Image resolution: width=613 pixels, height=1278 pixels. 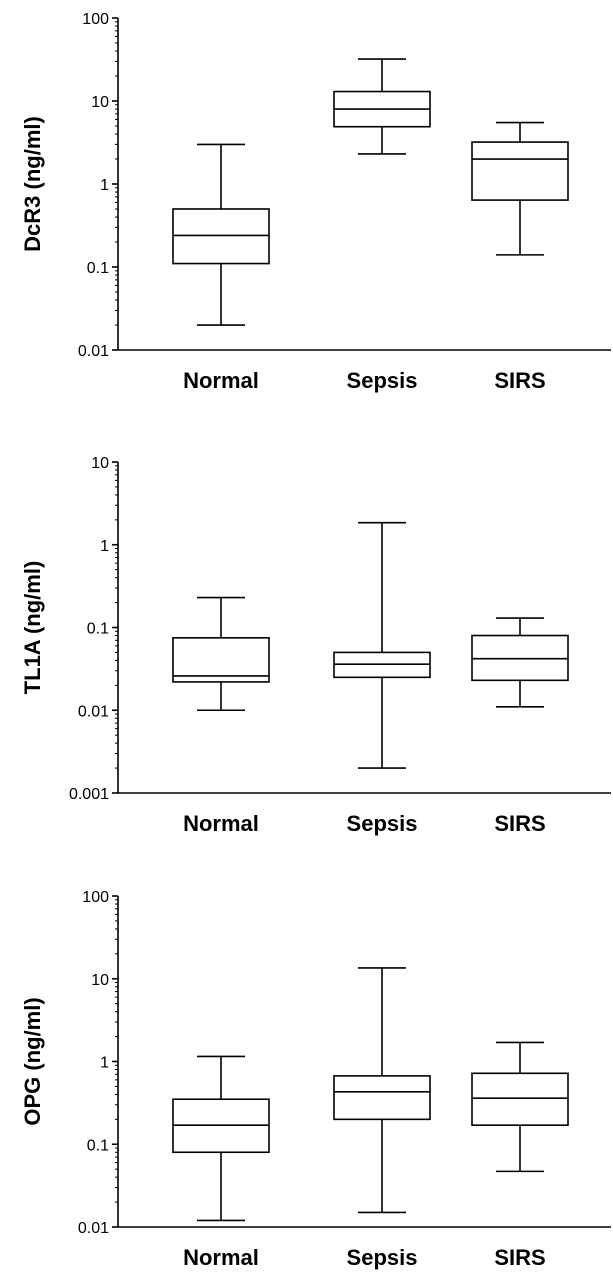 I want to click on panel-2-category-label: Sepsis, so click(x=382, y=823).